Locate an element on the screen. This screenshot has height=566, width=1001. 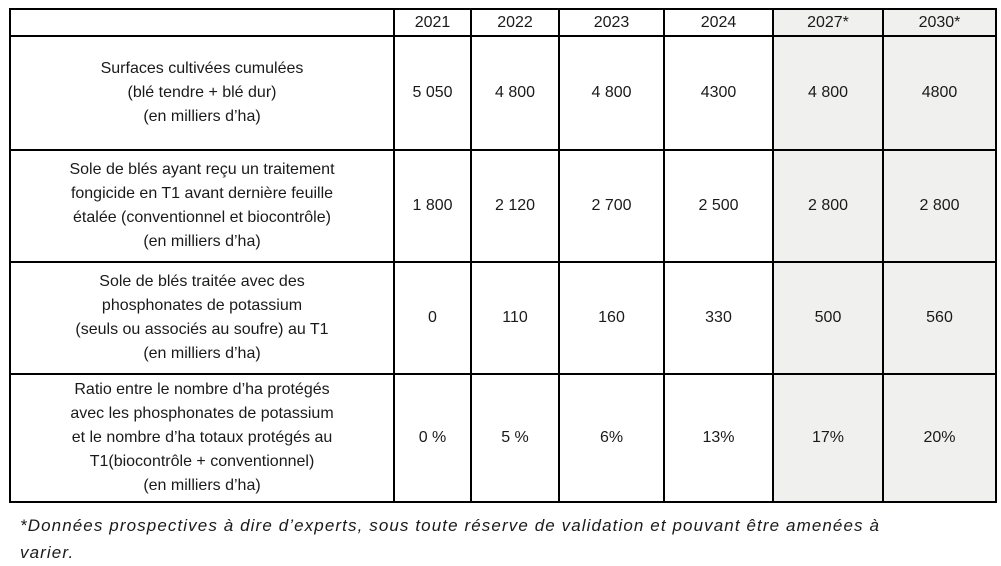
value-cell: 2 120 is located at coordinates (515, 206).